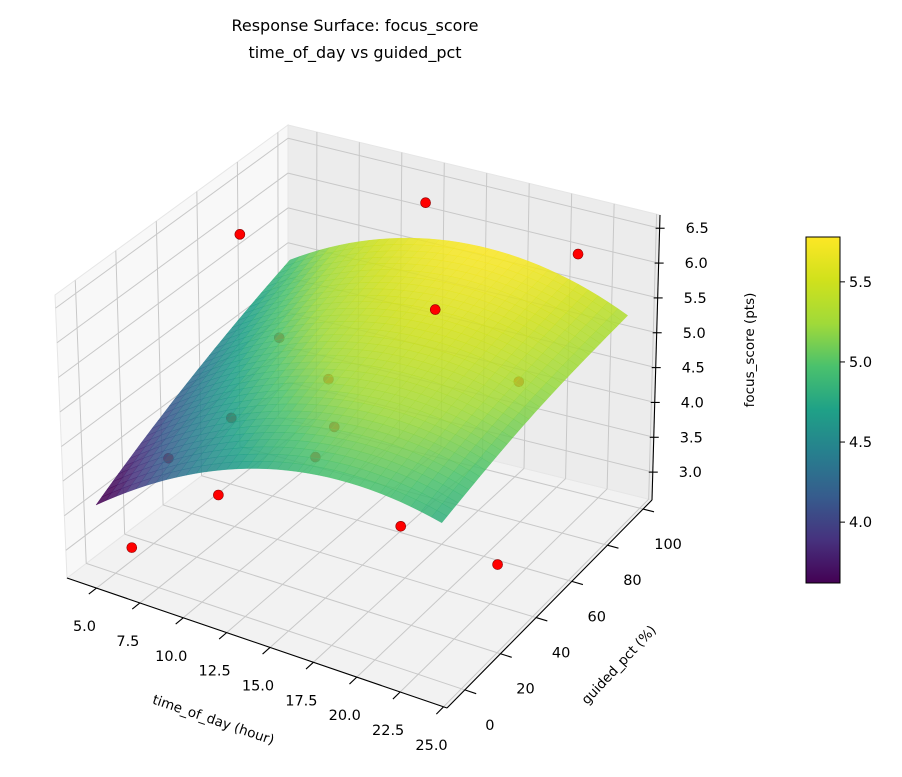 Image resolution: width=902 pixels, height=777 pixels. I want to click on x-axis-line, so click(257, 643).